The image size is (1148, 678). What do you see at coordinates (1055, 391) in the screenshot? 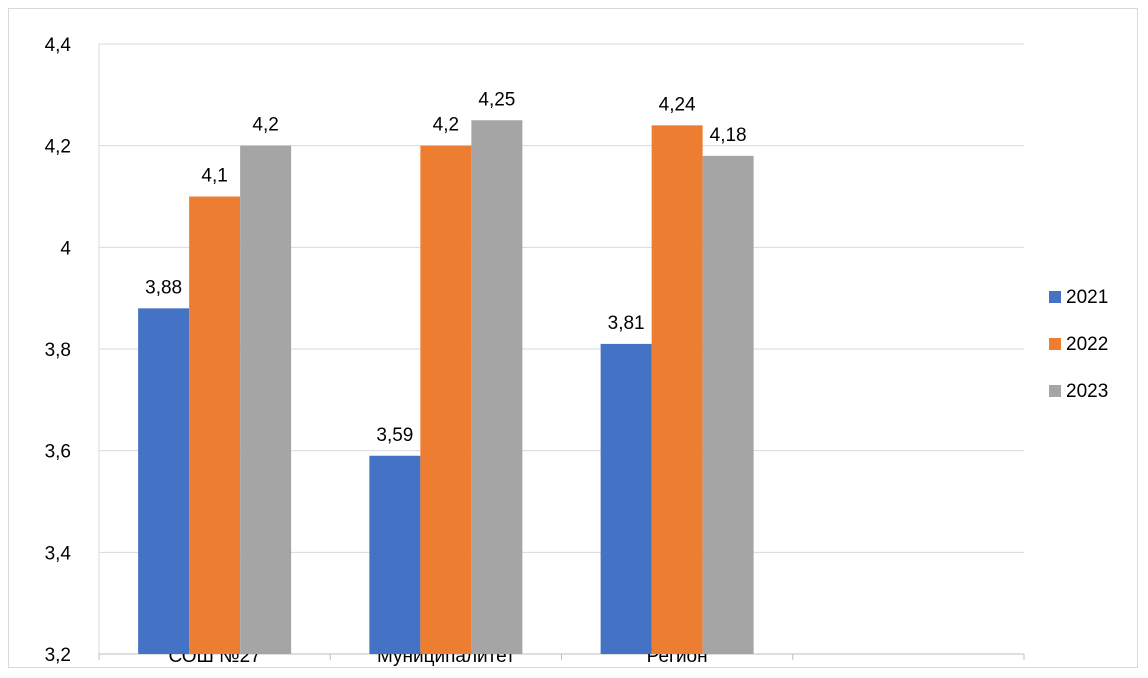
I see `legend-swatch-2023` at bounding box center [1055, 391].